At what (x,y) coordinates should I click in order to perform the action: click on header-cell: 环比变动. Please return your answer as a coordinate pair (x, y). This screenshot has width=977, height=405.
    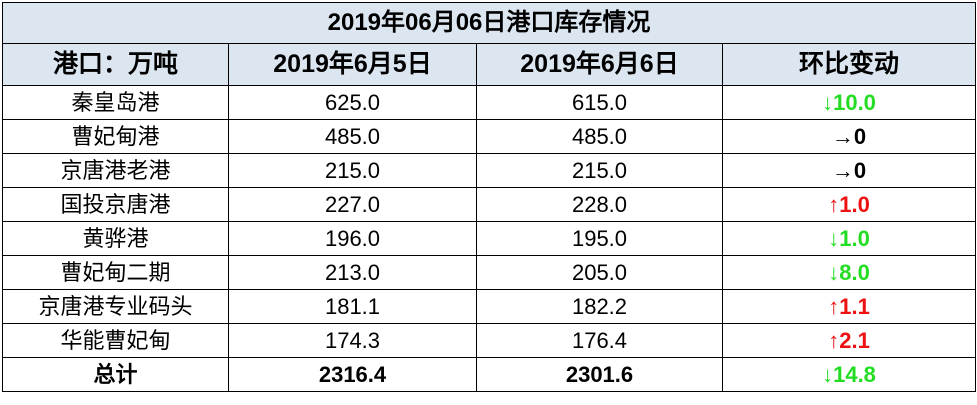
    Looking at the image, I should click on (849, 64).